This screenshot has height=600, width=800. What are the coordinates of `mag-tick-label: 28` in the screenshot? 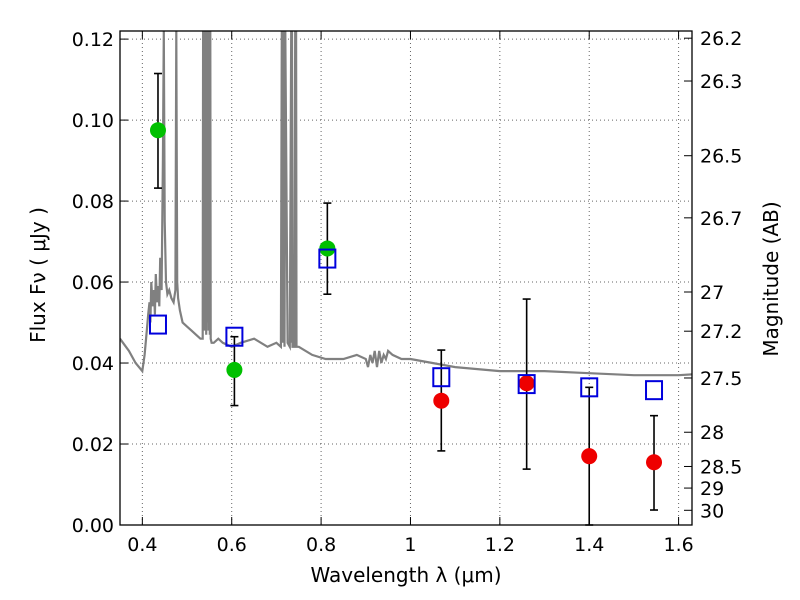 It's located at (712, 433).